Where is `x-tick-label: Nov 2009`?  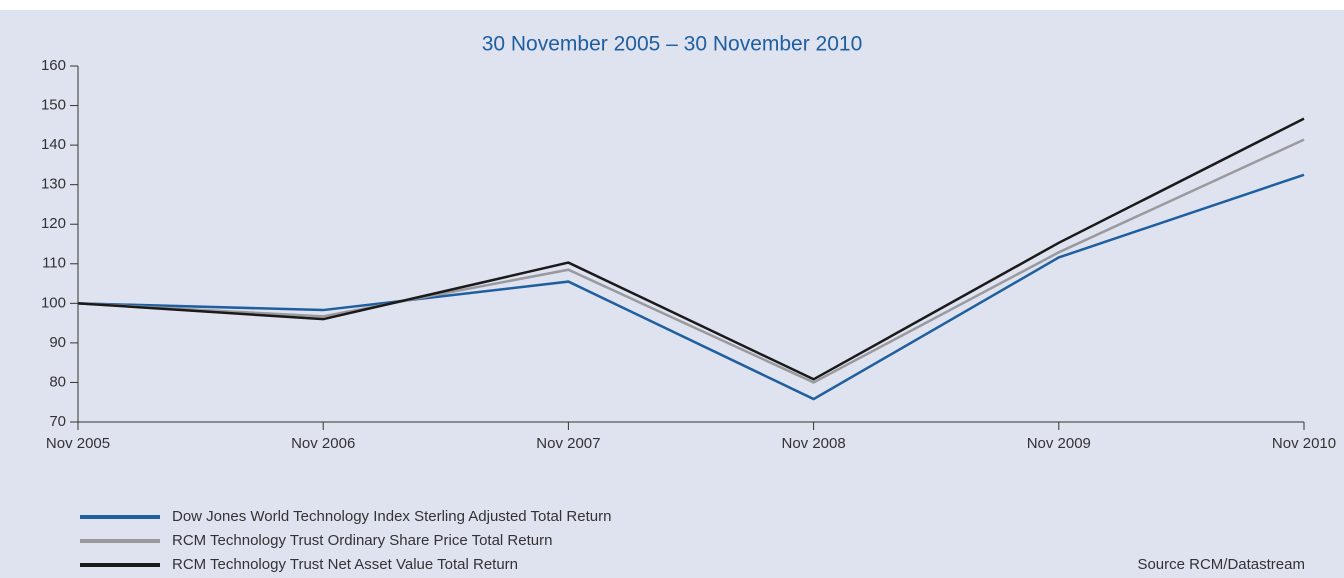
x-tick-label: Nov 2009 is located at coordinates (1059, 443).